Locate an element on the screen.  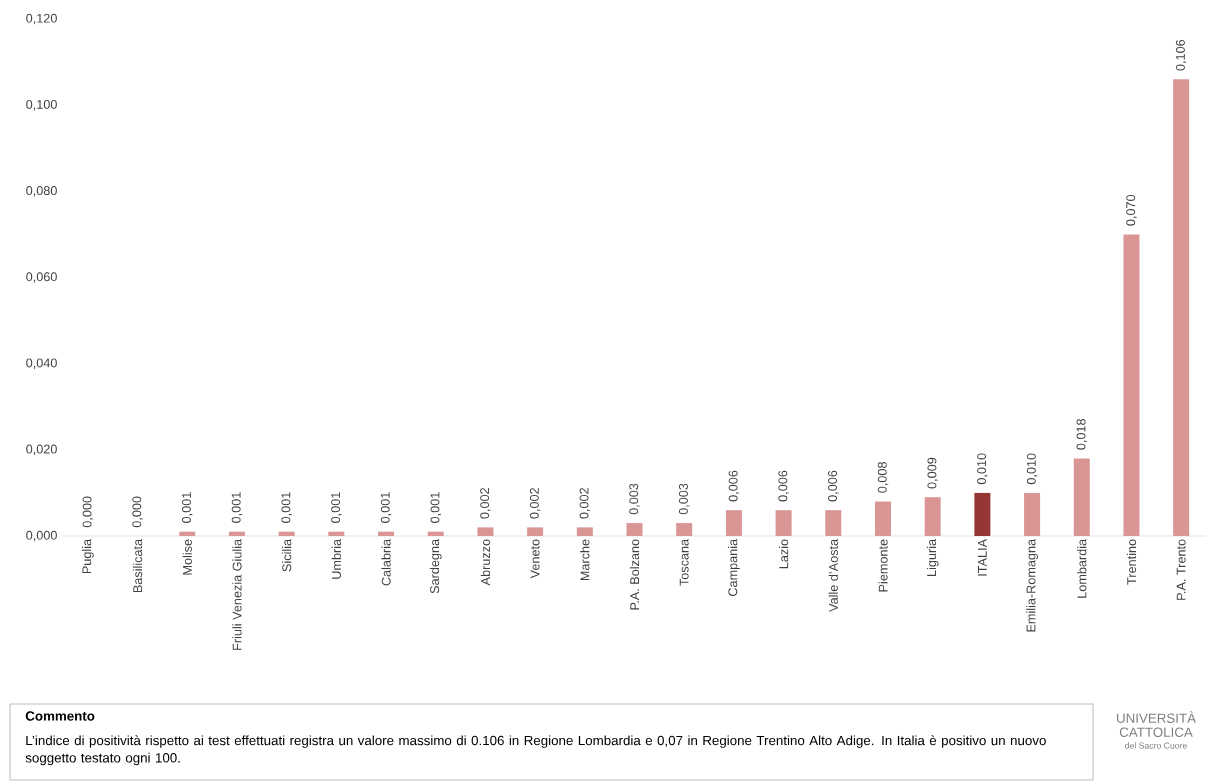
y-tick-label: 0,020 is located at coordinates (41, 450).